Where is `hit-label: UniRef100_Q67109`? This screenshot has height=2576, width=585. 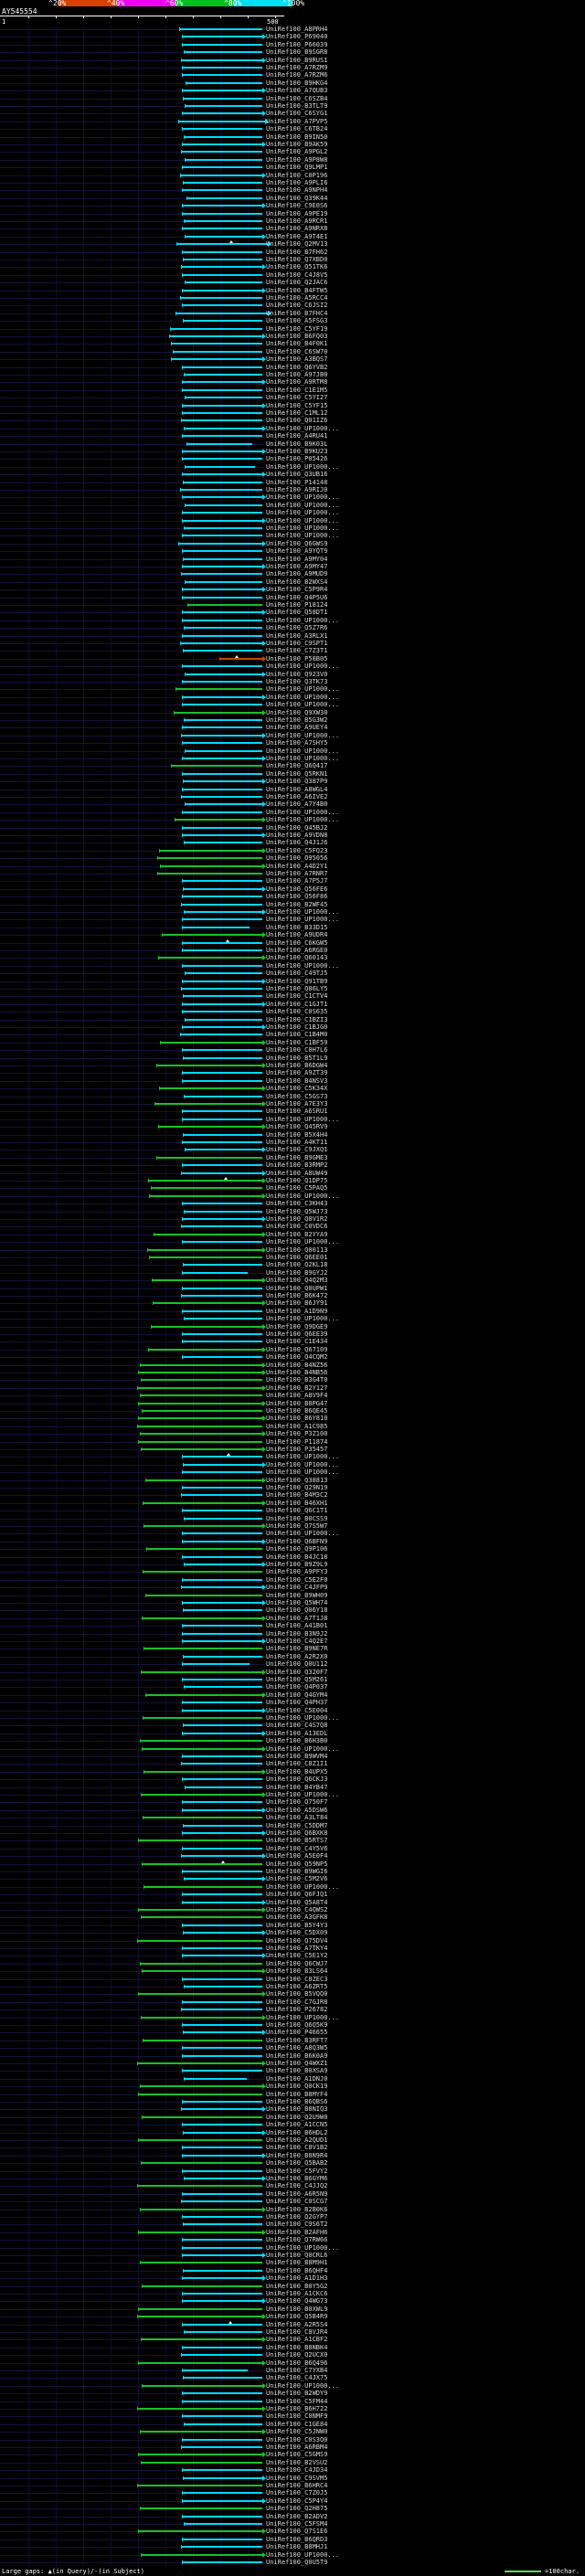 hit-label: UniRef100_Q67109 is located at coordinates (297, 1349).